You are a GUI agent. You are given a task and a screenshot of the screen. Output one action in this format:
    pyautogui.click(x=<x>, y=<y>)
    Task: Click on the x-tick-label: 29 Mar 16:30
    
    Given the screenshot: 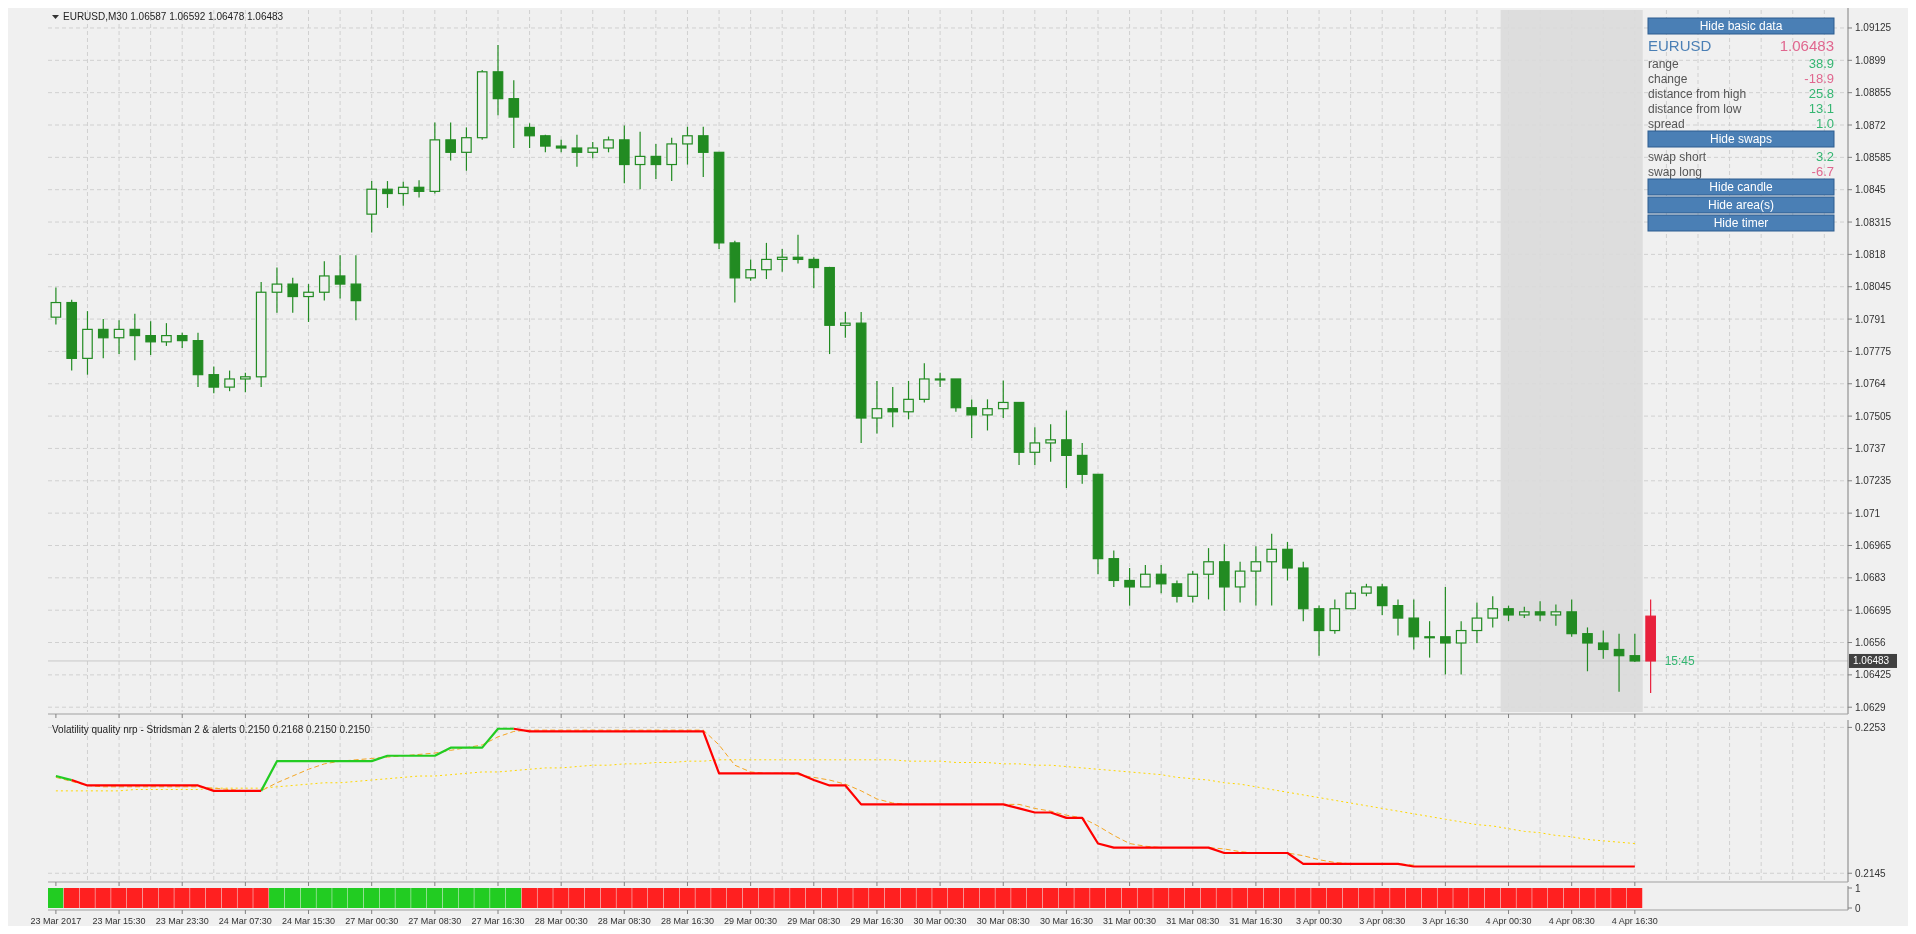 What is the action you would take?
    pyautogui.click(x=877, y=921)
    